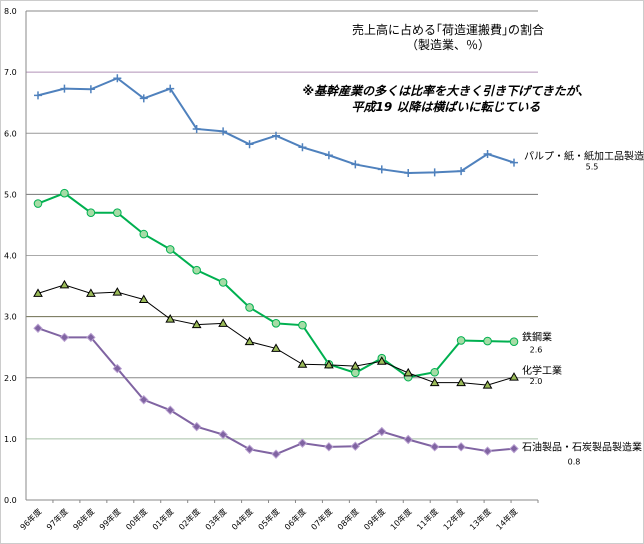 The image size is (644, 544). I want to click on series-end-value: 0.8, so click(574, 462).